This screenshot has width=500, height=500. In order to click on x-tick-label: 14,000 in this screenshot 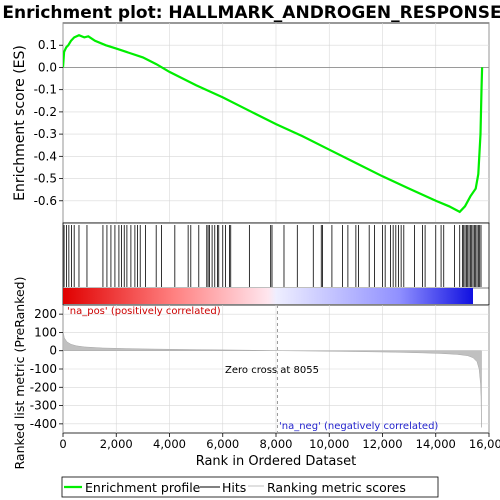, I will do `click(436, 444)`.